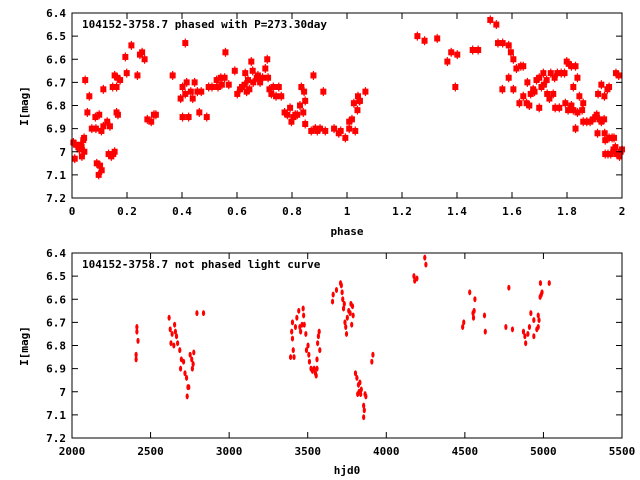 The width and height of the screenshot is (640, 480). Describe the element at coordinates (457, 211) in the screenshot. I see `x-tick-label: 1.4` at that location.